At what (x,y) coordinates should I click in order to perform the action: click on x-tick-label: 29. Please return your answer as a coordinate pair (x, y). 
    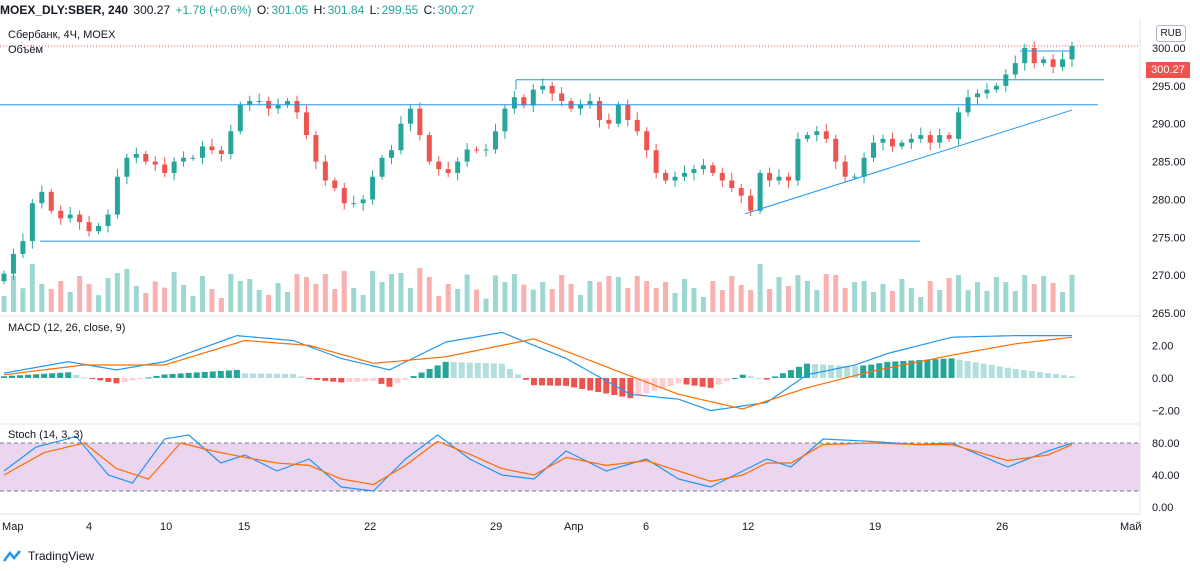
    Looking at the image, I should click on (496, 527).